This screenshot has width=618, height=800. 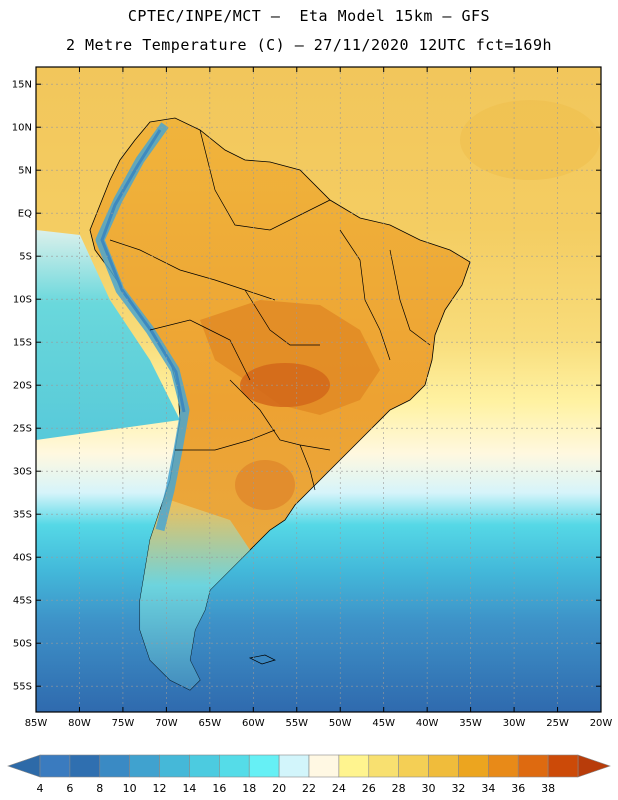 I want to click on lon-tick-label: 25W, so click(x=557, y=723).